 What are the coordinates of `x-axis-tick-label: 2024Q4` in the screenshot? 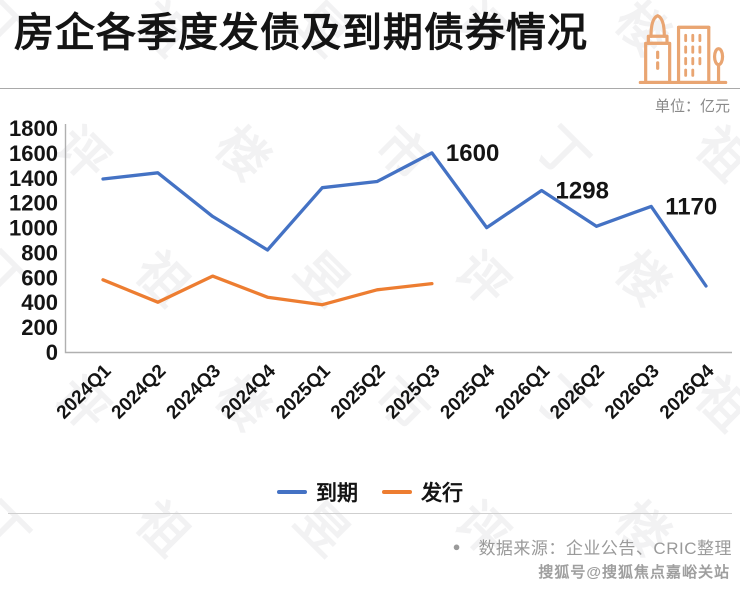 It's located at (248, 391).